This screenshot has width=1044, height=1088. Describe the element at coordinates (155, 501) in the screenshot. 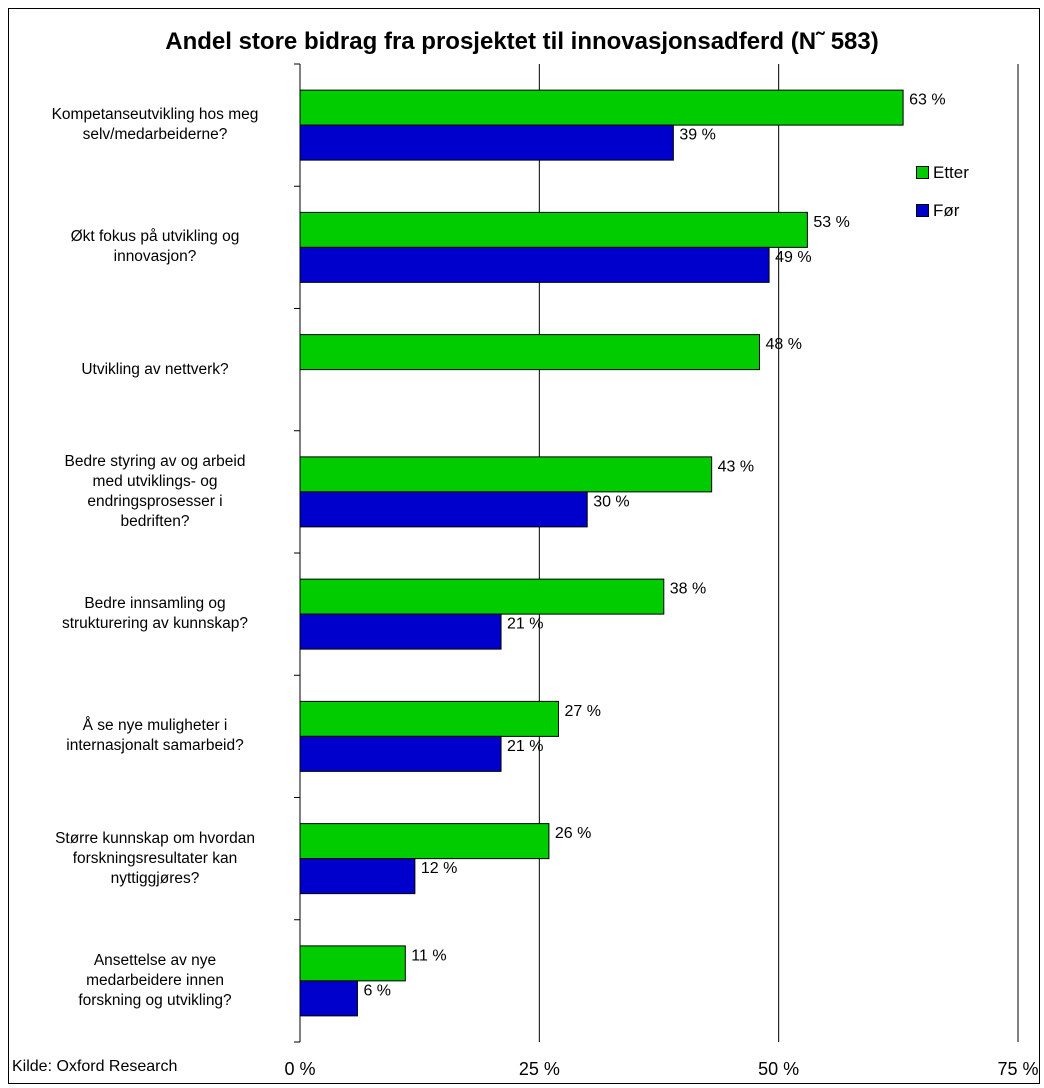

I see `category-label-line: endringsprosesser i` at that location.